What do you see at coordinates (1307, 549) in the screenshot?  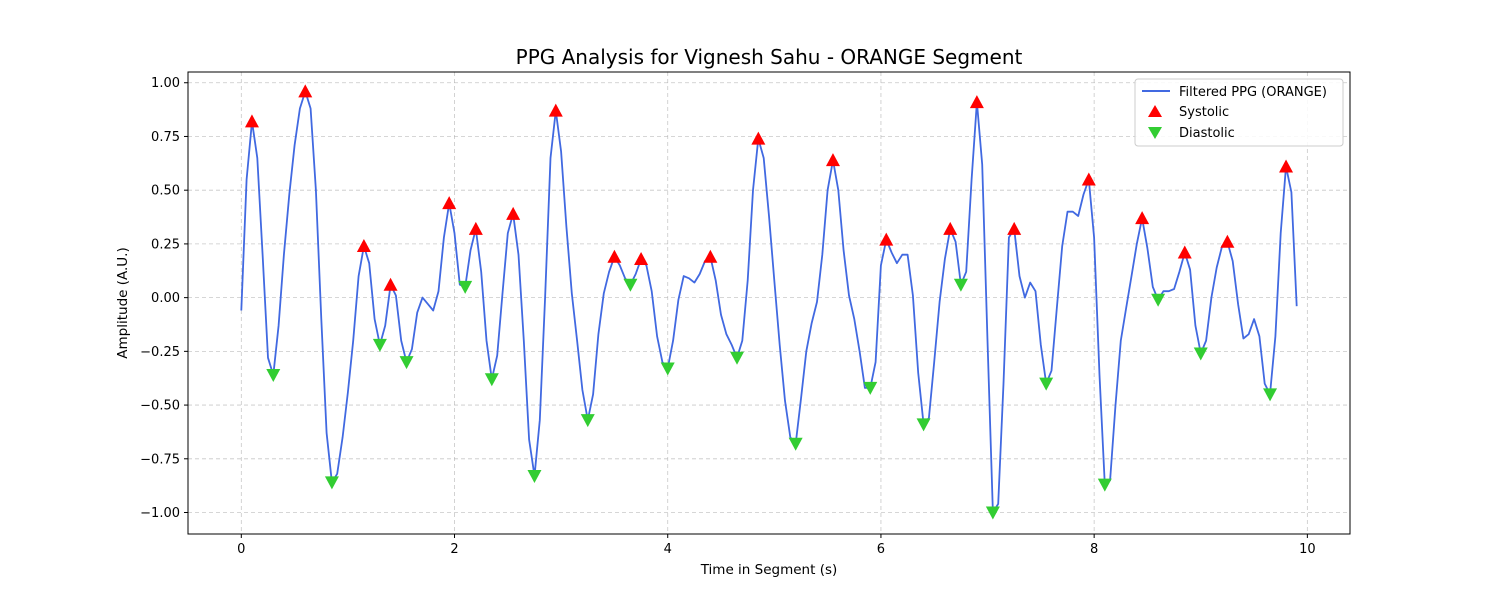 I see `x-tick-label: 10` at bounding box center [1307, 549].